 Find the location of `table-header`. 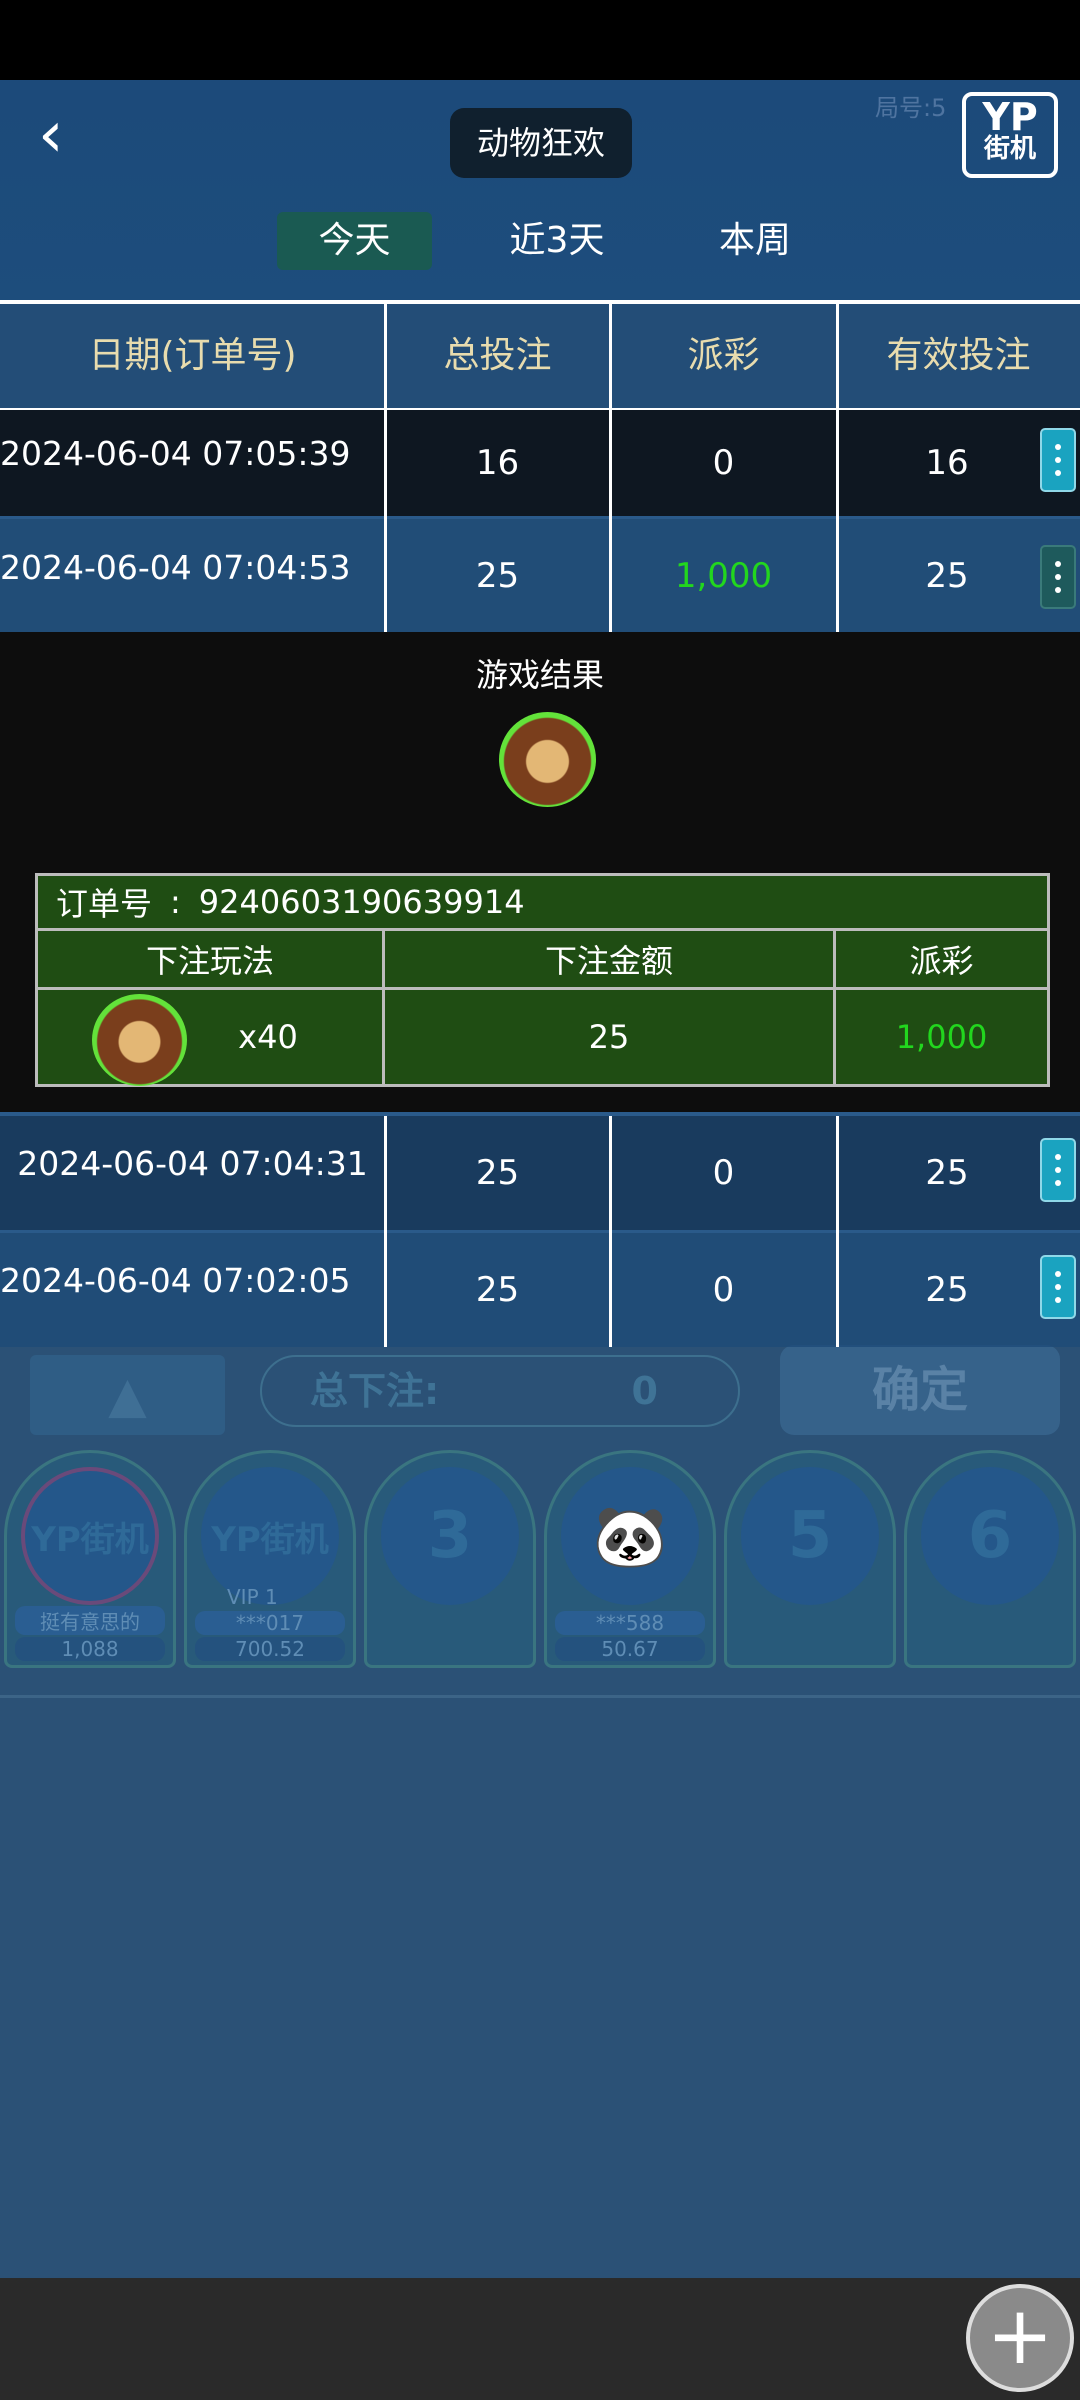

table-header is located at coordinates (540, 356).